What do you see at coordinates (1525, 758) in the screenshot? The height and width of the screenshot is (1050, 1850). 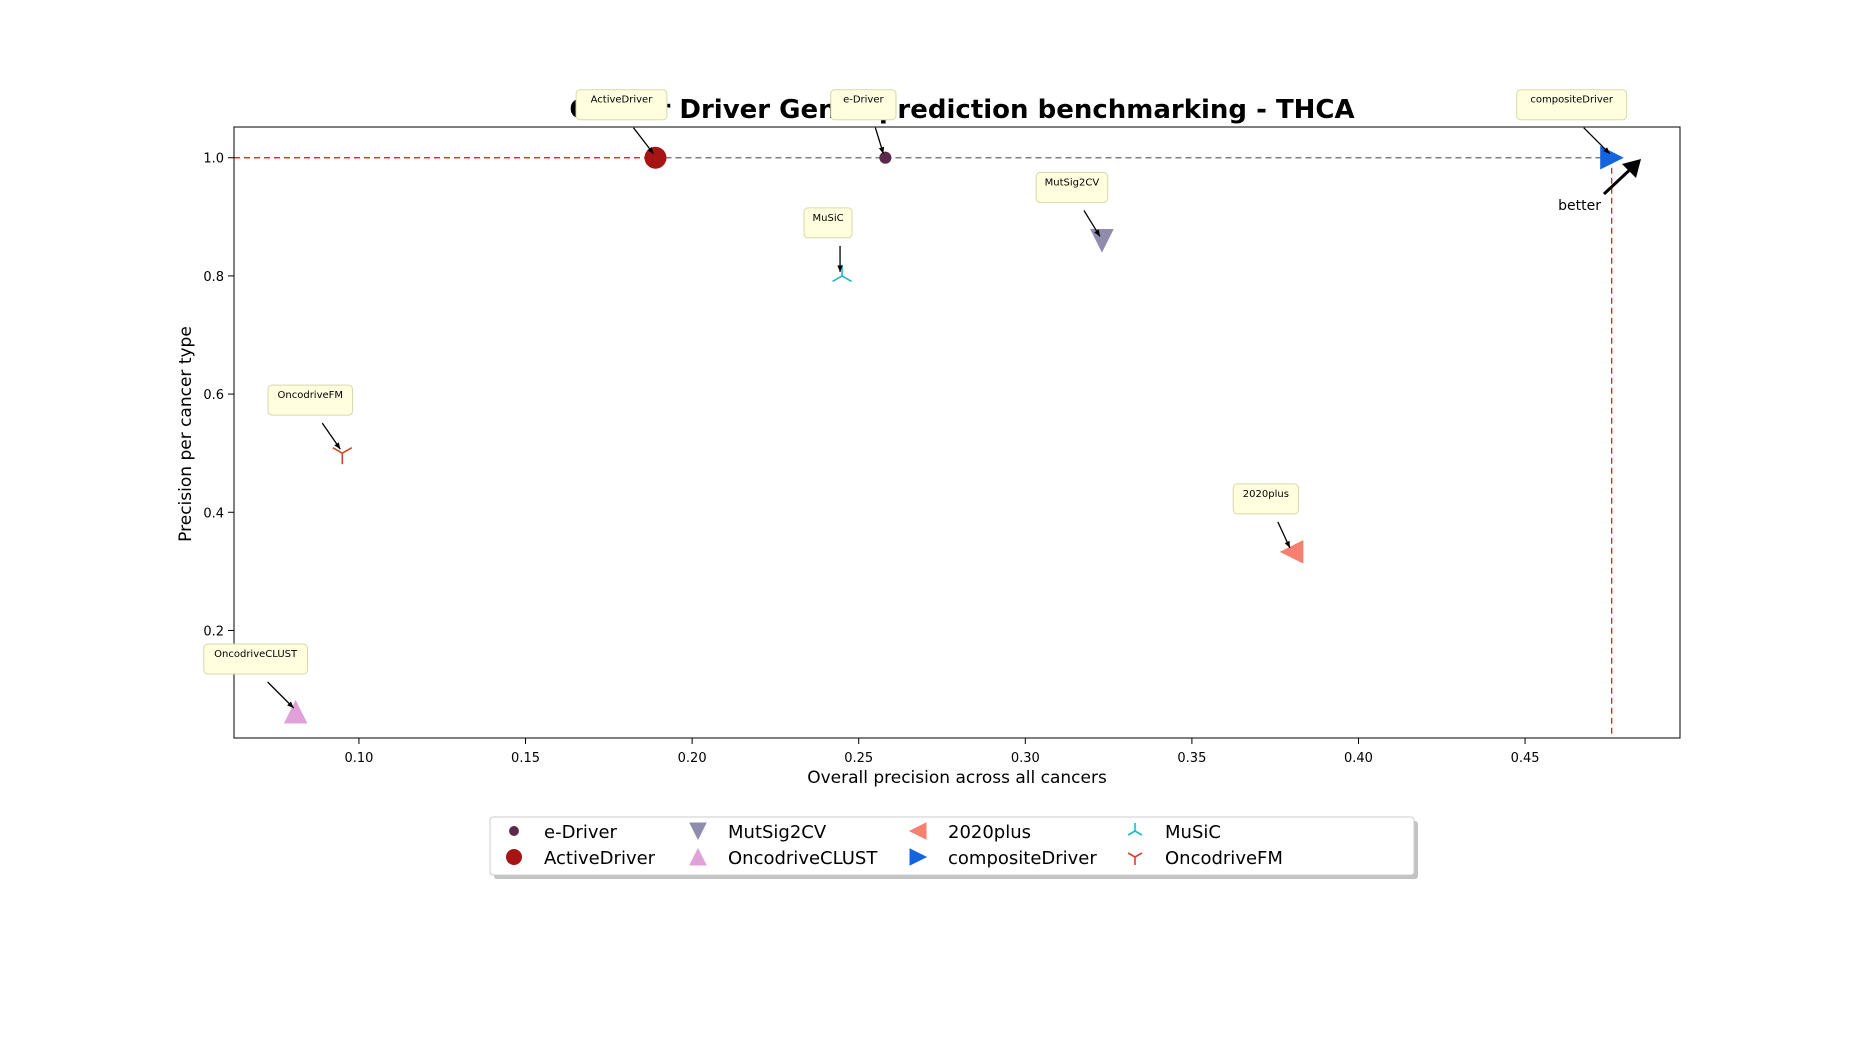 I see `x-tick-label: 0.45` at bounding box center [1525, 758].